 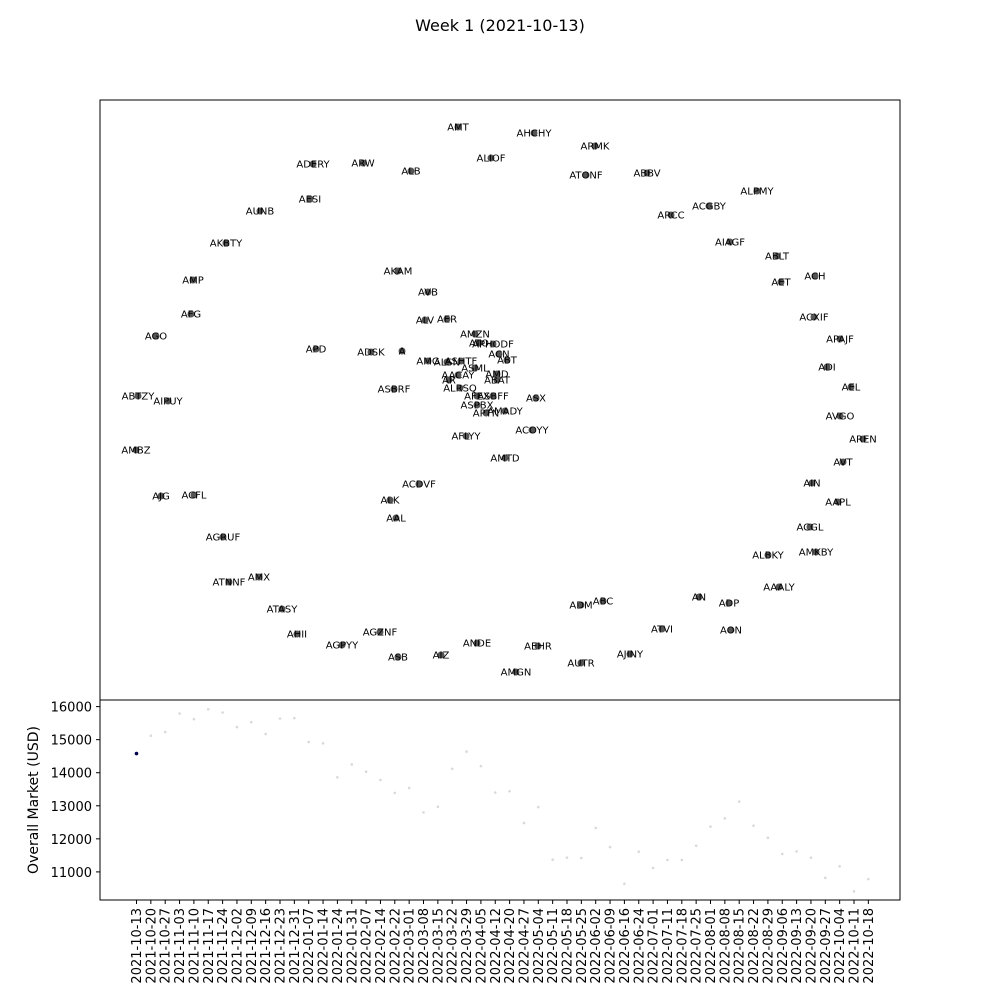 What do you see at coordinates (481, 946) in the screenshot?
I see `x-tick-label: 2022-04-05` at bounding box center [481, 946].